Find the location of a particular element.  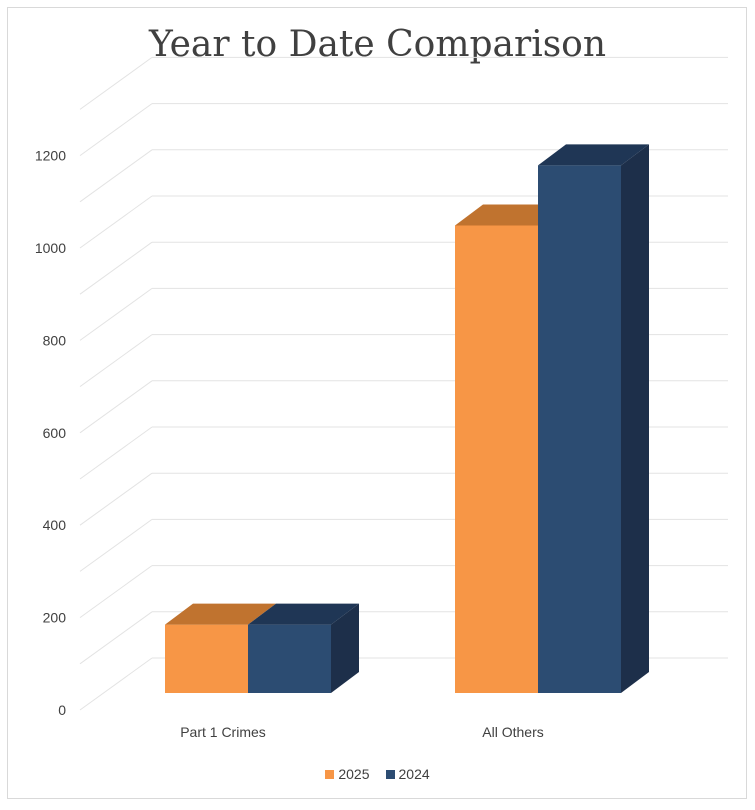

legend-item-2024: 2024 is located at coordinates (407, 774).